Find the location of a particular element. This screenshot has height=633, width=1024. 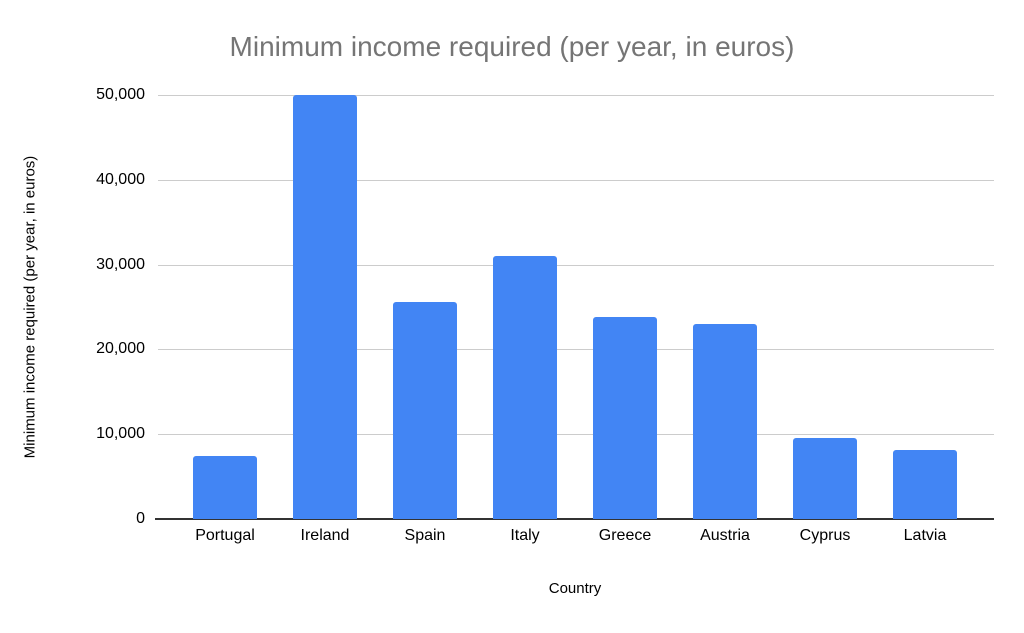

bar-band-spain is located at coordinates (425, 307).